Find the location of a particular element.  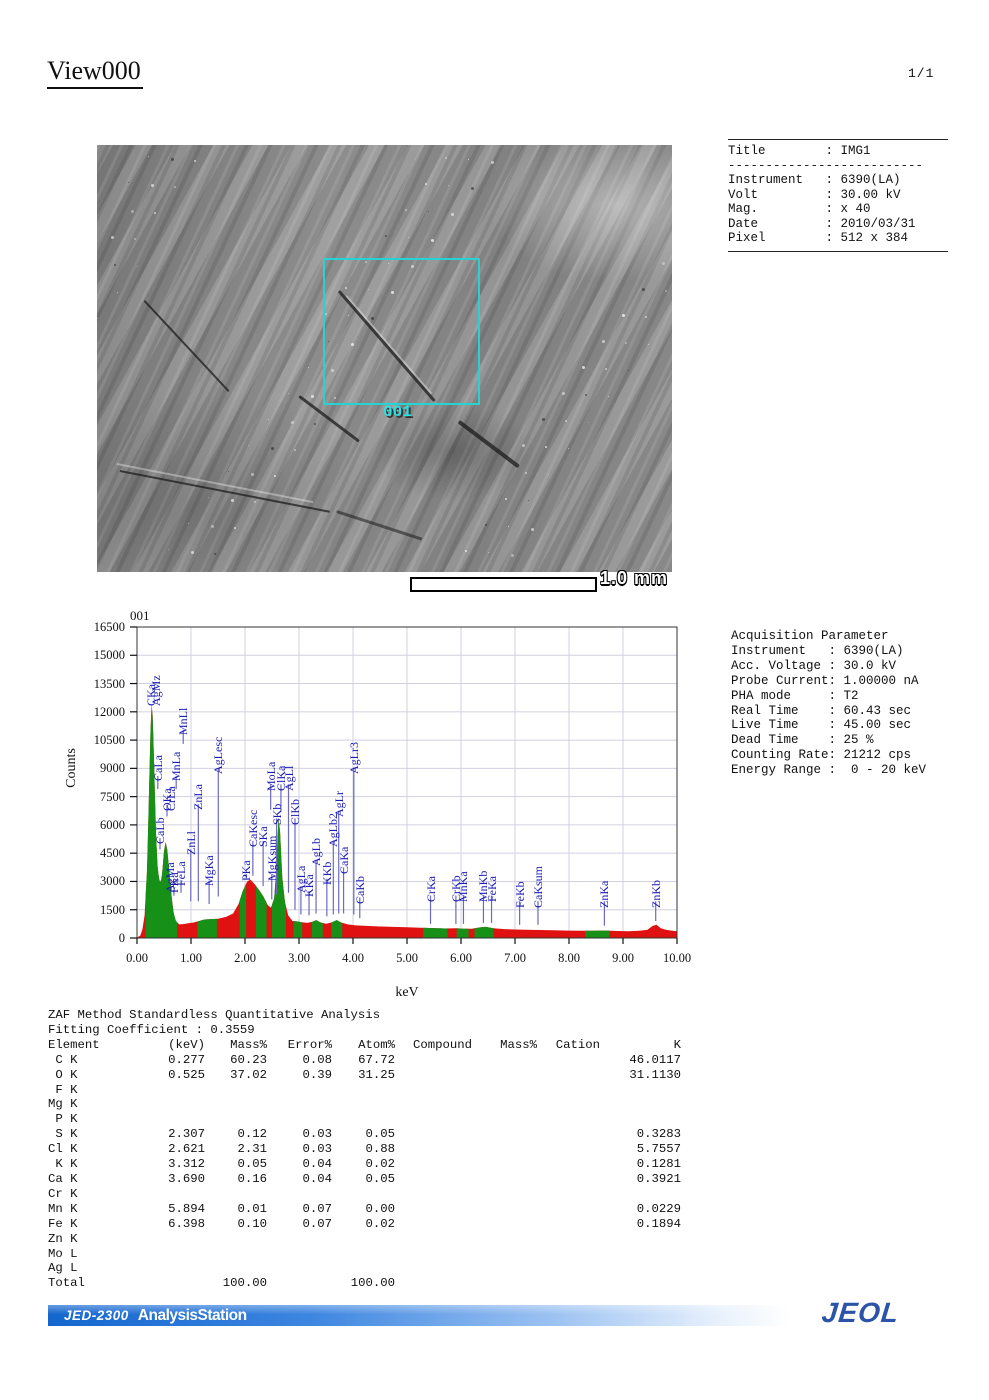

quant-table-cell: O K is located at coordinates (63, 1074).